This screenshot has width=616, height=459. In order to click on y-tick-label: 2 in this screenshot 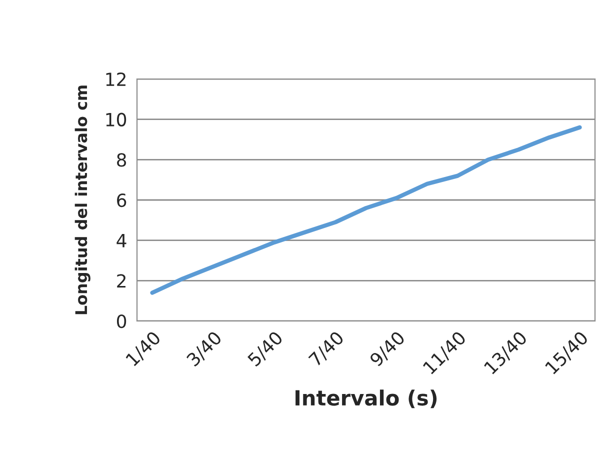, I will do `click(121, 281)`.